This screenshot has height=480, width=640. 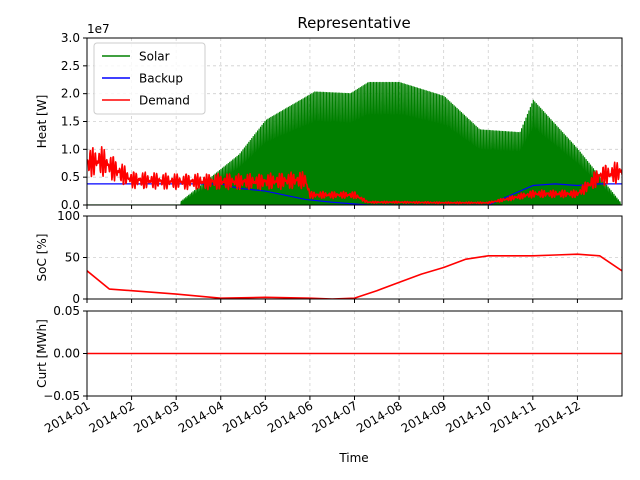 I want to click on heat-ytick: 1.0, so click(x=74, y=149).